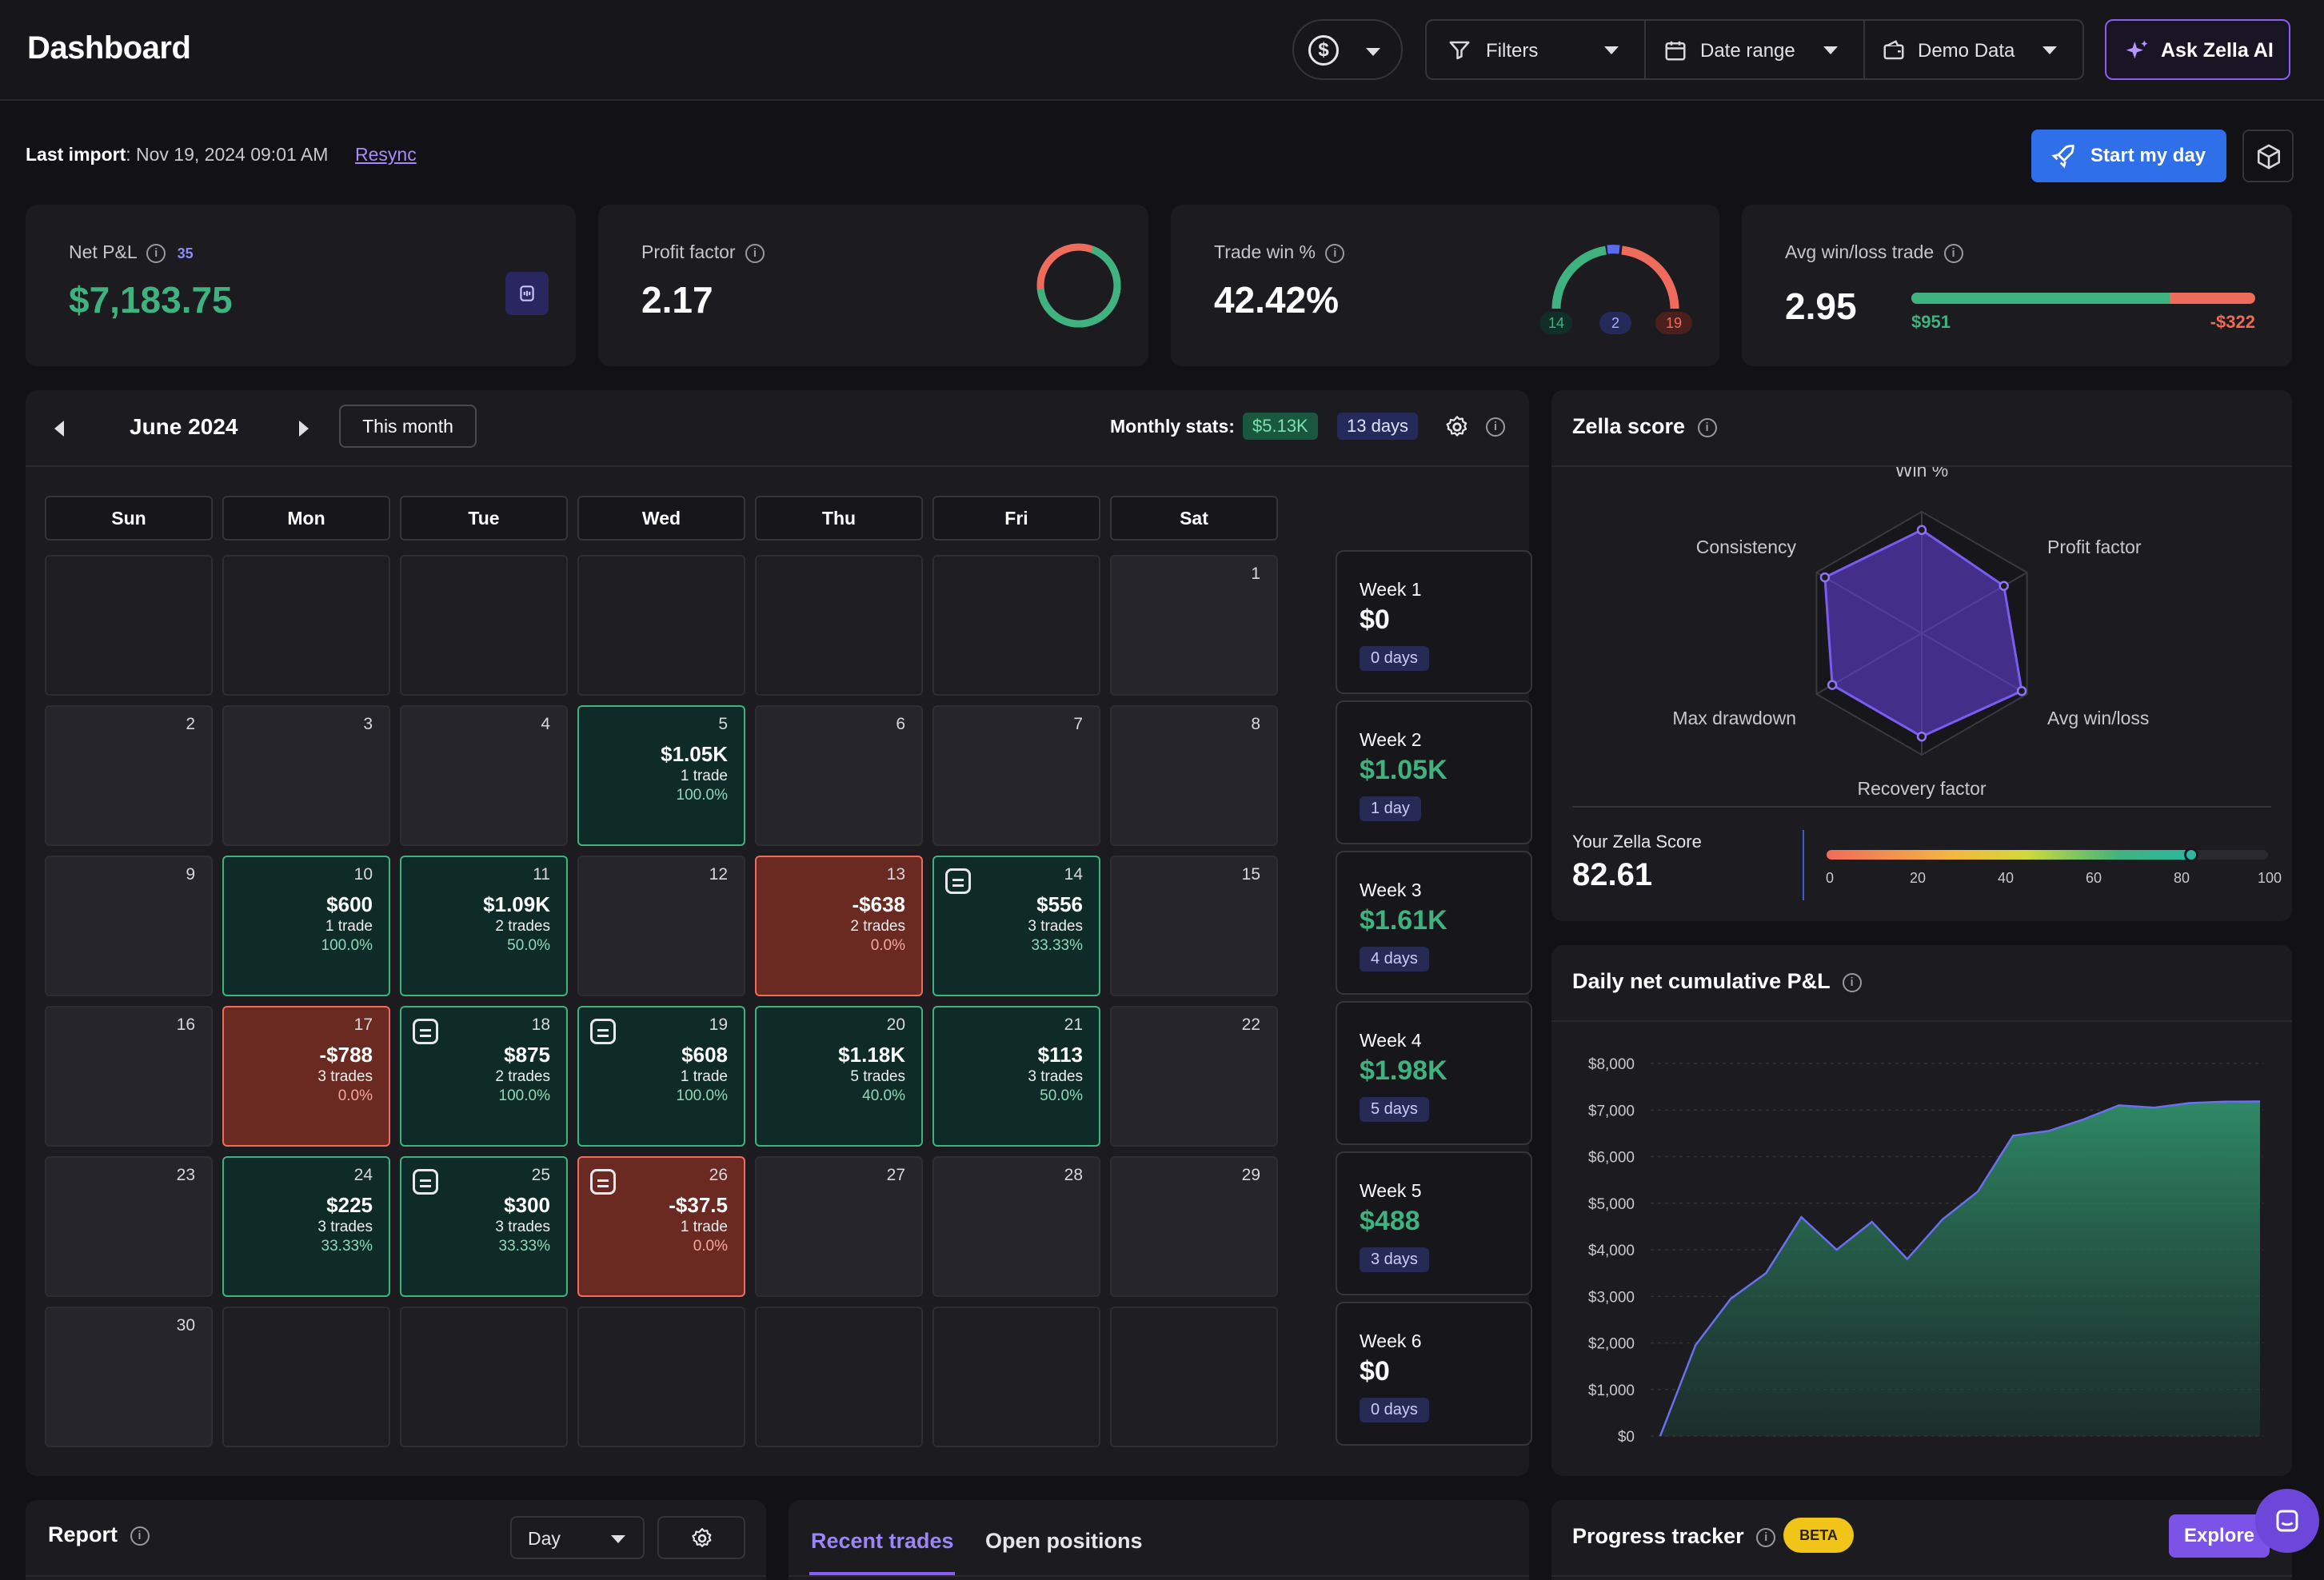  What do you see at coordinates (527, 1205) in the screenshot?
I see `day-pnl: $300` at bounding box center [527, 1205].